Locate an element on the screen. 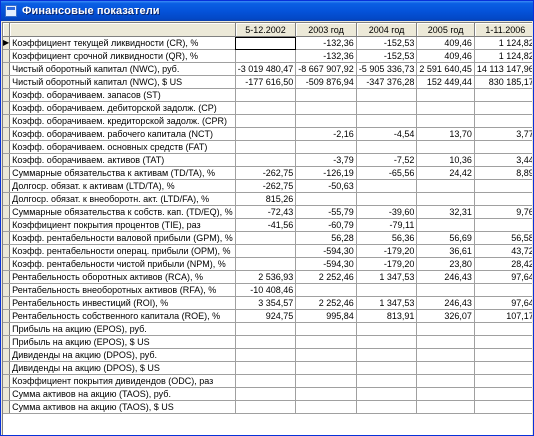 Image resolution: width=534 pixels, height=436 pixels. value-cell: -5 905 336,73 is located at coordinates (387, 69).